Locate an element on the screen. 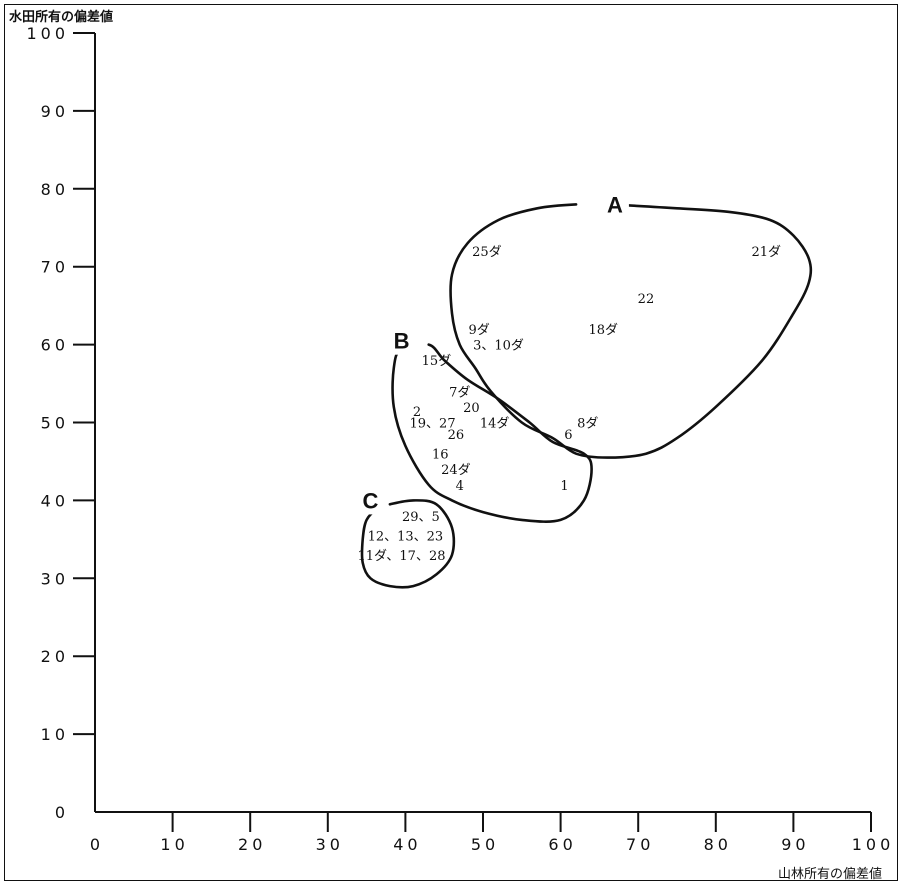  point-label: 16 is located at coordinates (440, 455).